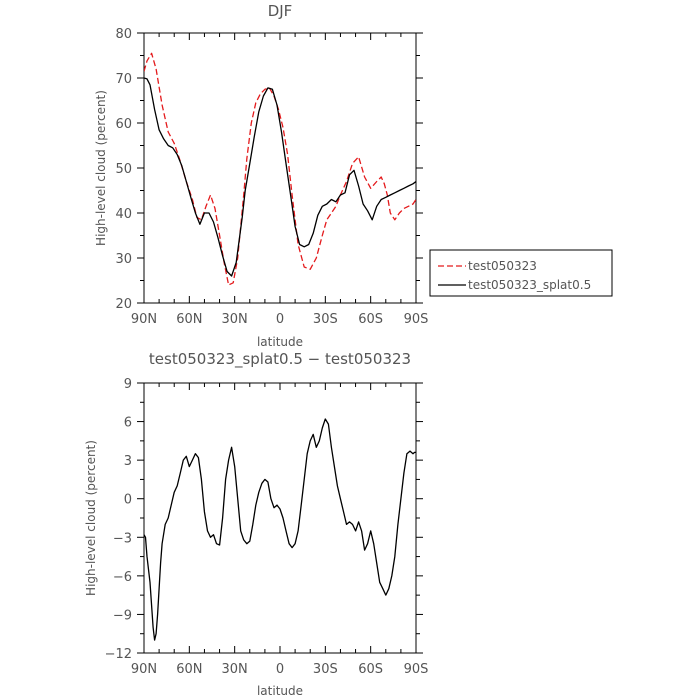 The width and height of the screenshot is (700, 700). I want to click on bottom-y-tick-label-12: −12, so click(118, 654).